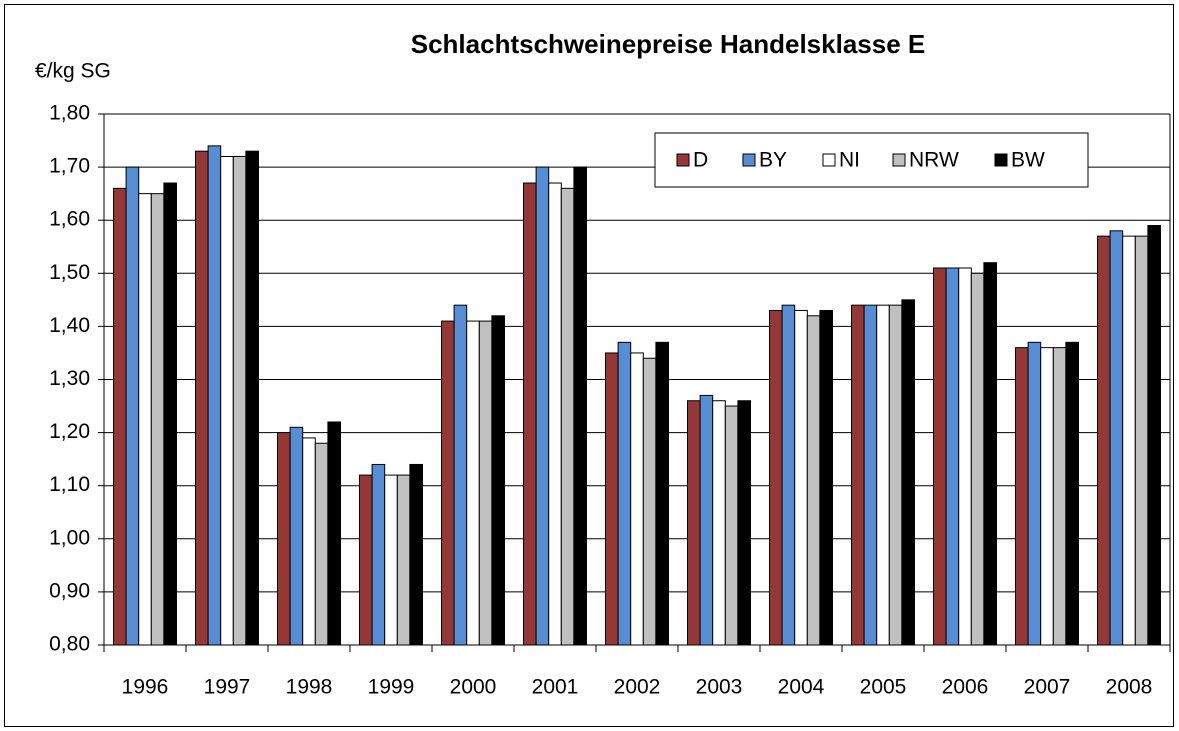 Image resolution: width=1179 pixels, height=731 pixels. What do you see at coordinates (668, 44) in the screenshot?
I see `chart-title: Schlachtschweinepreise Handelsklasse E` at bounding box center [668, 44].